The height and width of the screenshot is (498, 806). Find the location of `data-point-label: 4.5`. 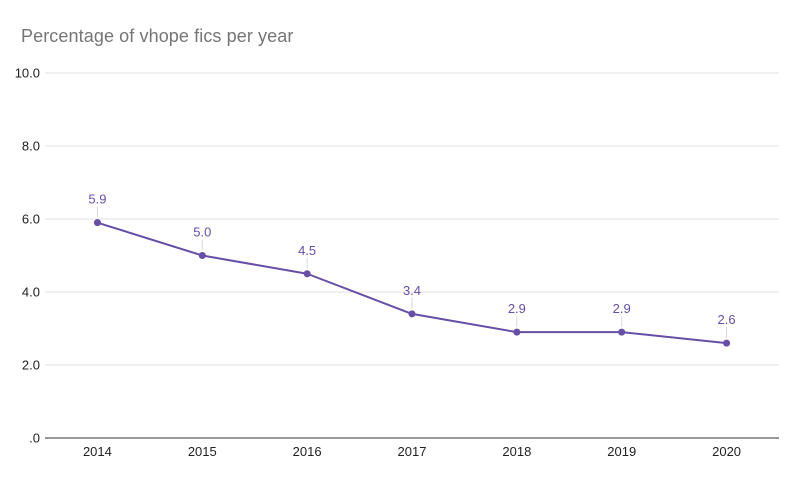

data-point-label: 4.5 is located at coordinates (307, 250).